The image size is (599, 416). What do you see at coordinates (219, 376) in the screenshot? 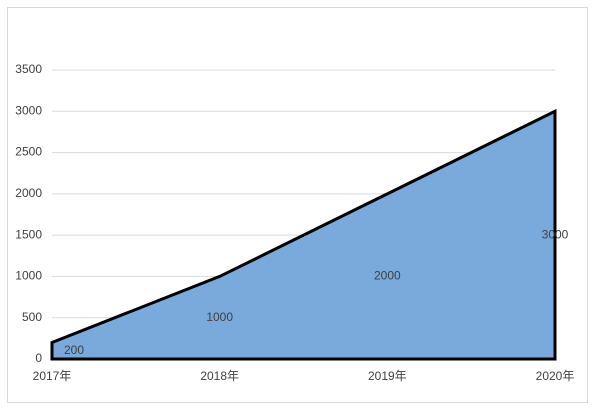
I see `x-tick-label: 2018年` at bounding box center [219, 376].